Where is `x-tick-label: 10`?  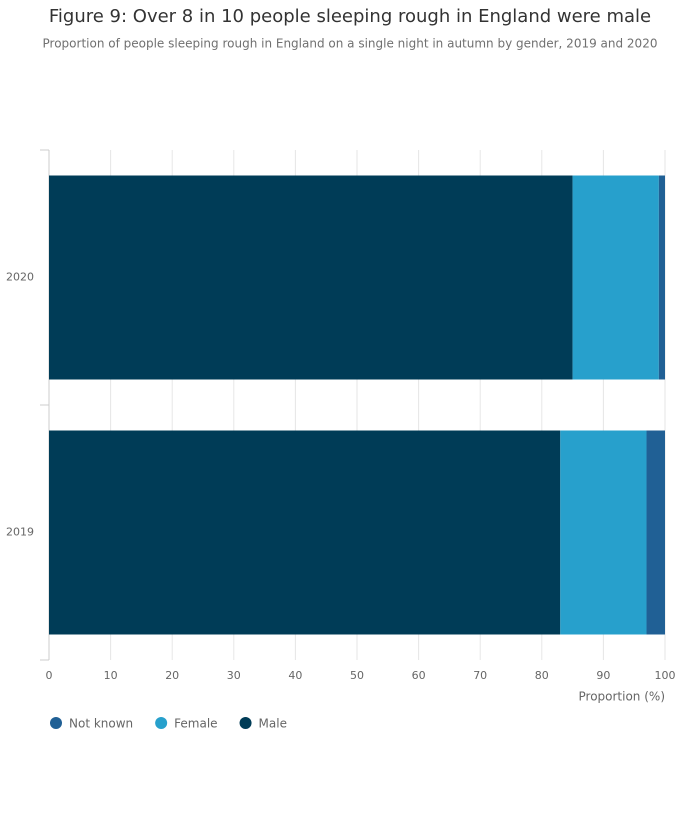 x-tick-label: 10 is located at coordinates (111, 675).